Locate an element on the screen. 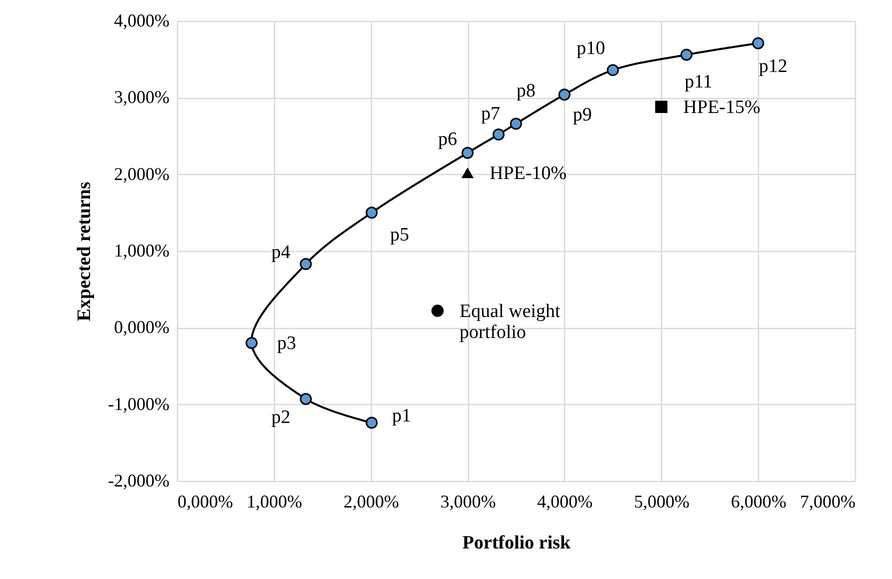  x-tick-label: 0,000% is located at coordinates (205, 502).